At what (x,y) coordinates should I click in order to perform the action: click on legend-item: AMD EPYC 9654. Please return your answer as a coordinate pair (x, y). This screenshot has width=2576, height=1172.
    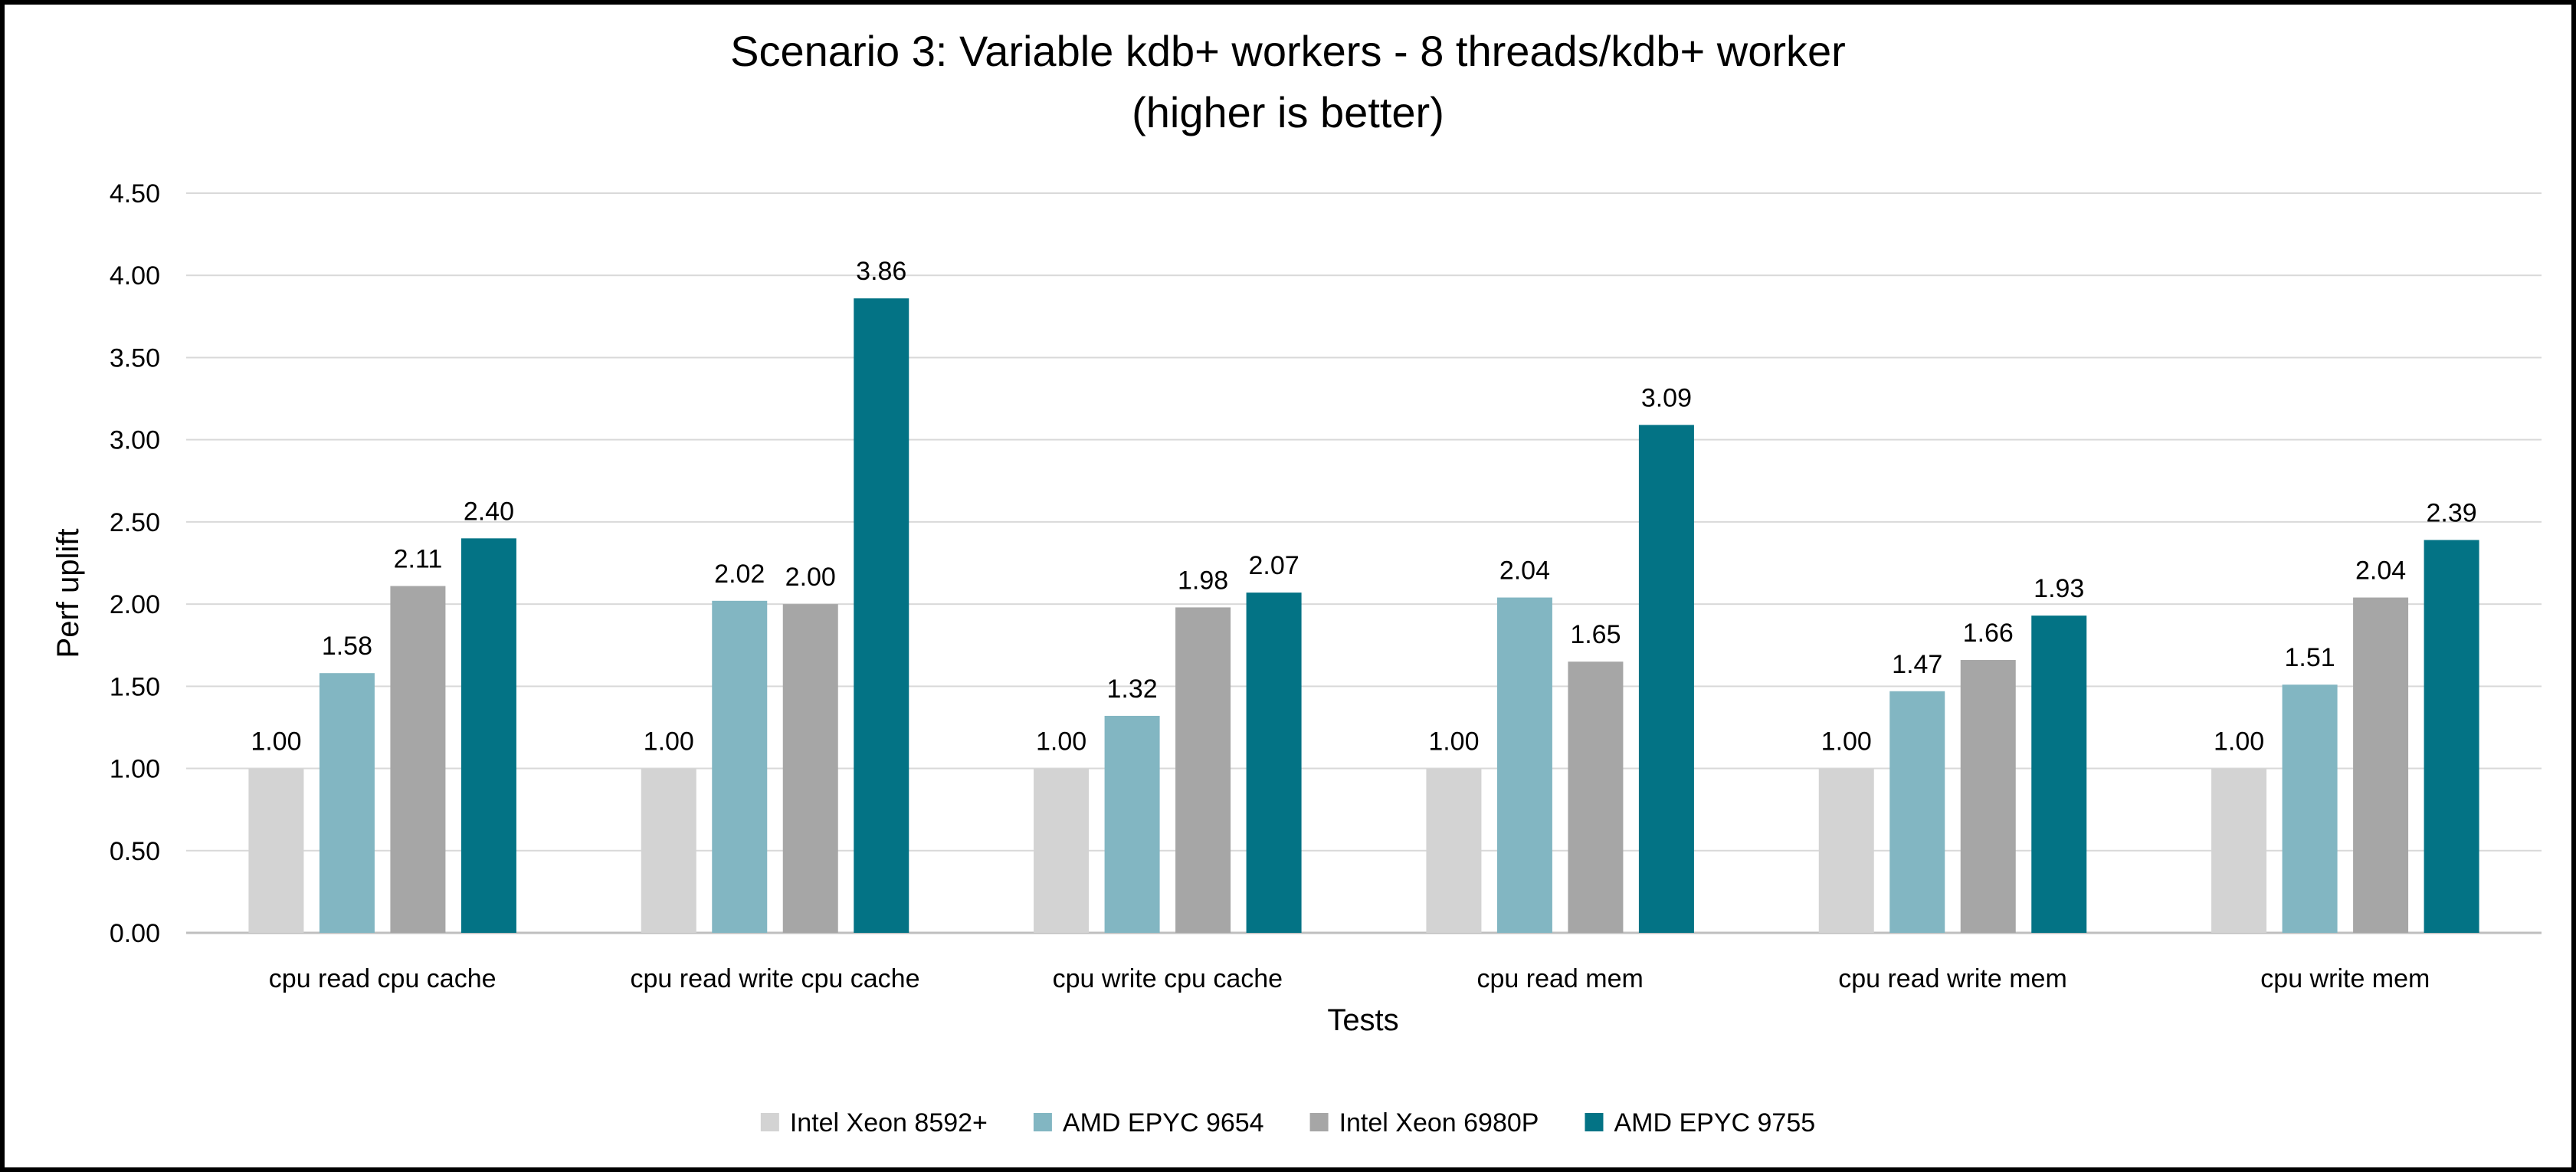
    Looking at the image, I should click on (1149, 1123).